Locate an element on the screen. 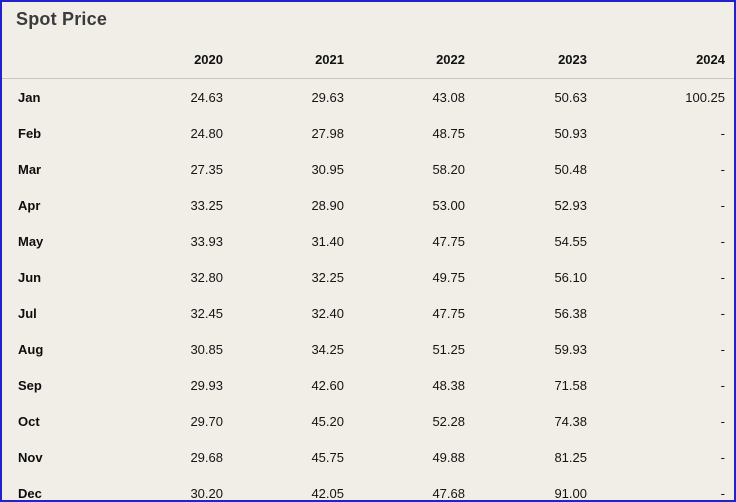 The image size is (736, 502). table-cell: 30.95 is located at coordinates (327, 169).